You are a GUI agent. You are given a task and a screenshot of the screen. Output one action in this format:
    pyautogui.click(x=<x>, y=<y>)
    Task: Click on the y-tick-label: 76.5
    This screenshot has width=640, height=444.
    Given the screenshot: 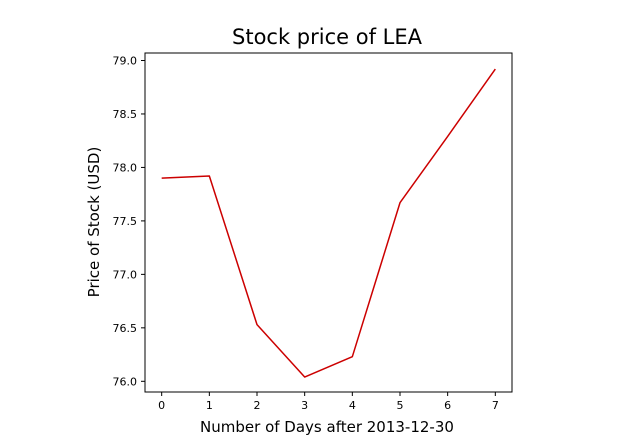 What is the action you would take?
    pyautogui.click(x=125, y=328)
    